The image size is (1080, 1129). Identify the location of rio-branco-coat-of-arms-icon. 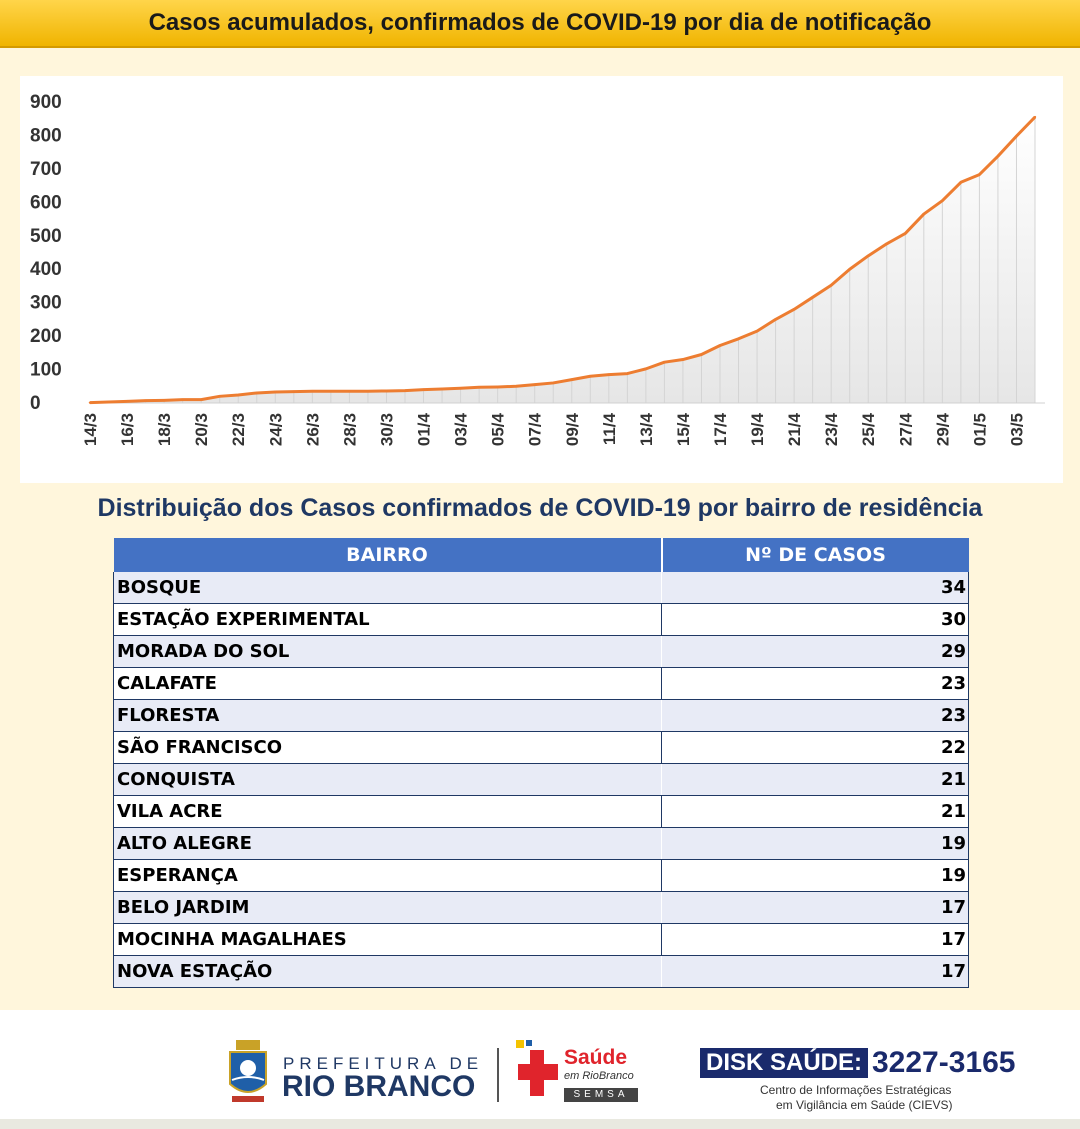
(248, 1071).